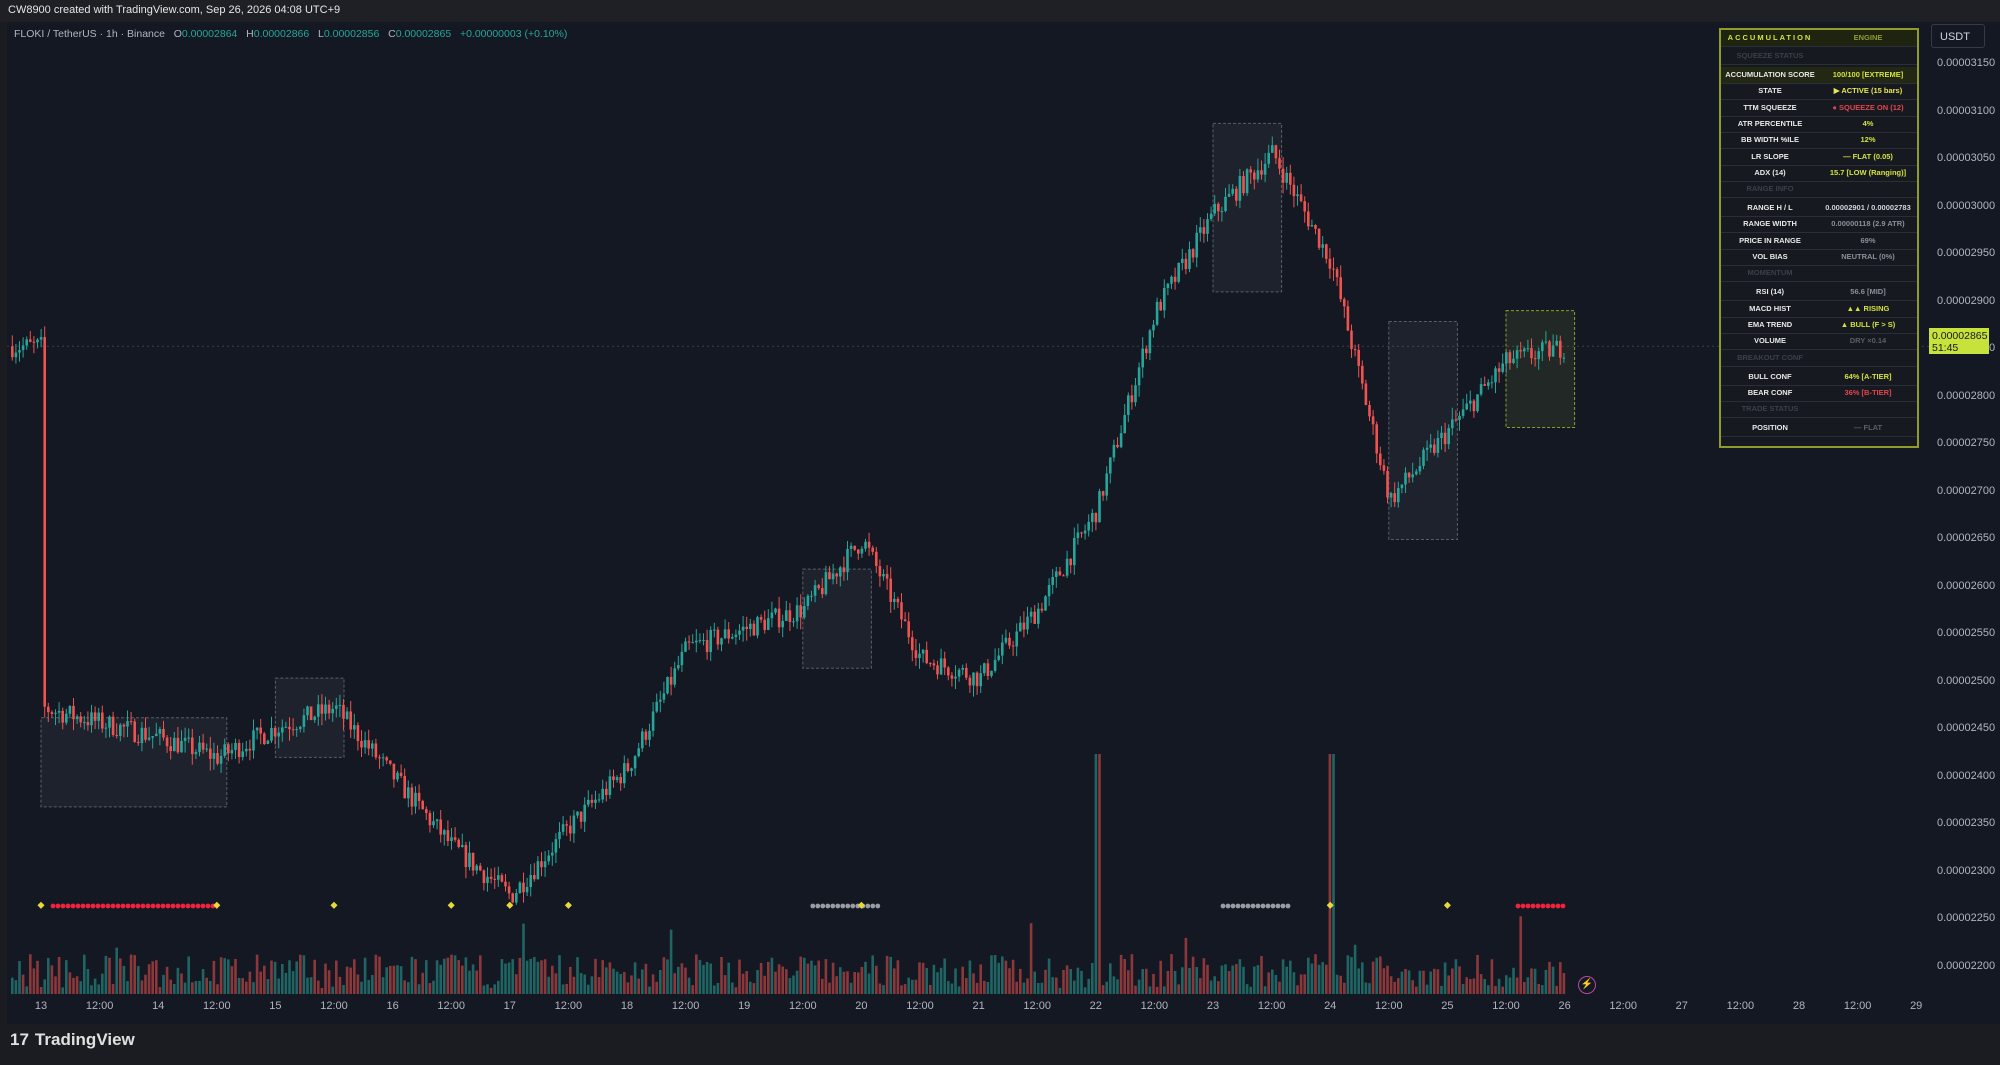 This screenshot has width=2000, height=1065. Describe the element at coordinates (1868, 56) in the screenshot. I see `panel-row-value` at that location.